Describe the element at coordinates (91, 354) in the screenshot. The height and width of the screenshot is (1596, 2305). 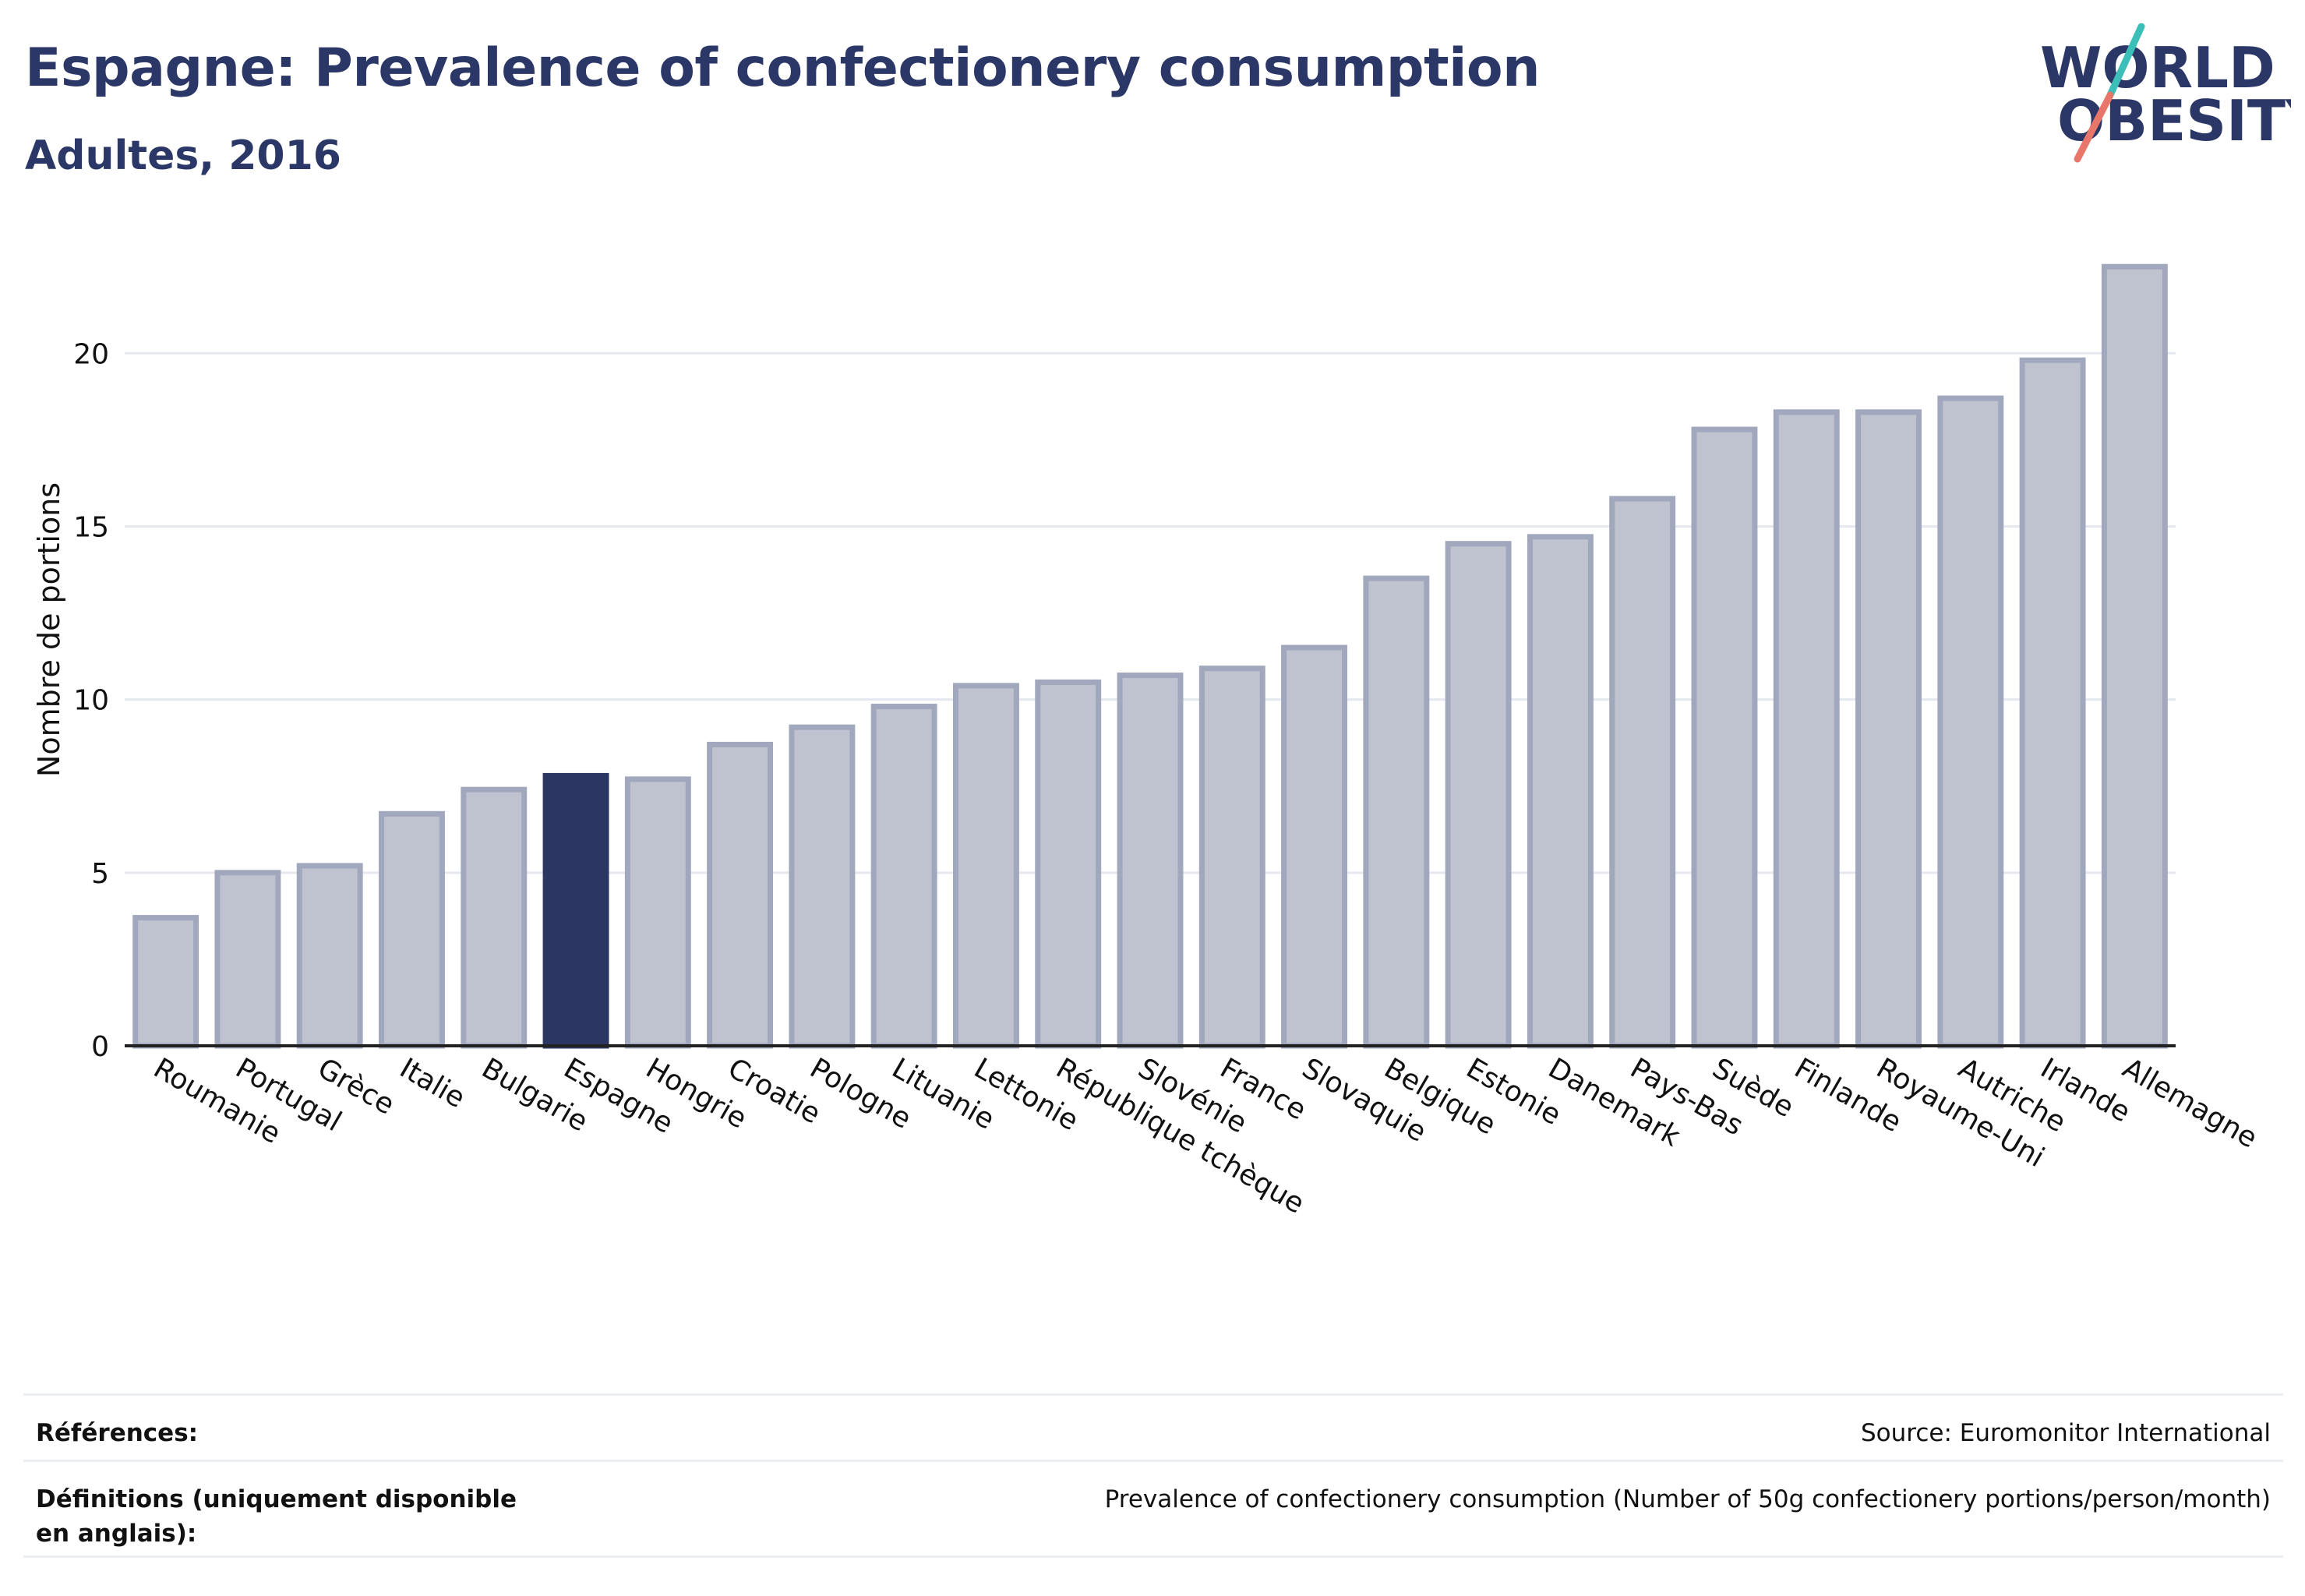
I see `y-tick-label: 20` at that location.